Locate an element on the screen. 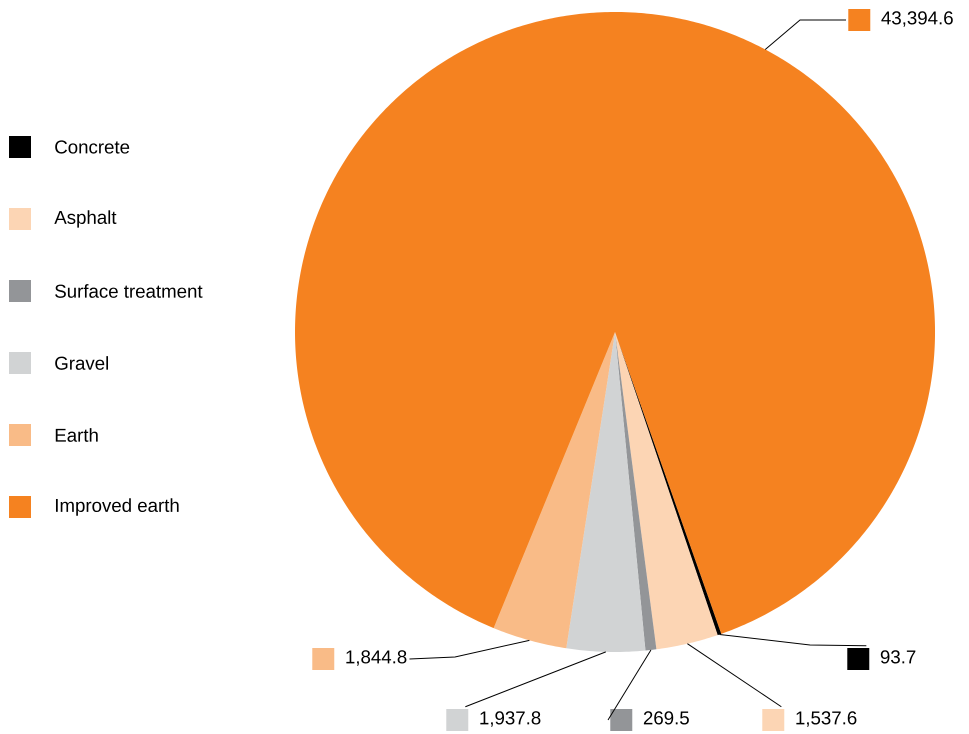 Image resolution: width=969 pixels, height=734 pixels. data-label: 43,394.6 is located at coordinates (917, 19).